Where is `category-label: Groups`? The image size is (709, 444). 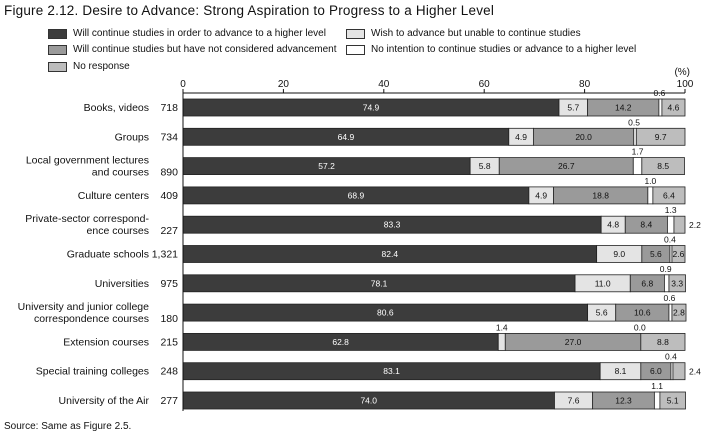 category-label: Groups is located at coordinates (132, 137).